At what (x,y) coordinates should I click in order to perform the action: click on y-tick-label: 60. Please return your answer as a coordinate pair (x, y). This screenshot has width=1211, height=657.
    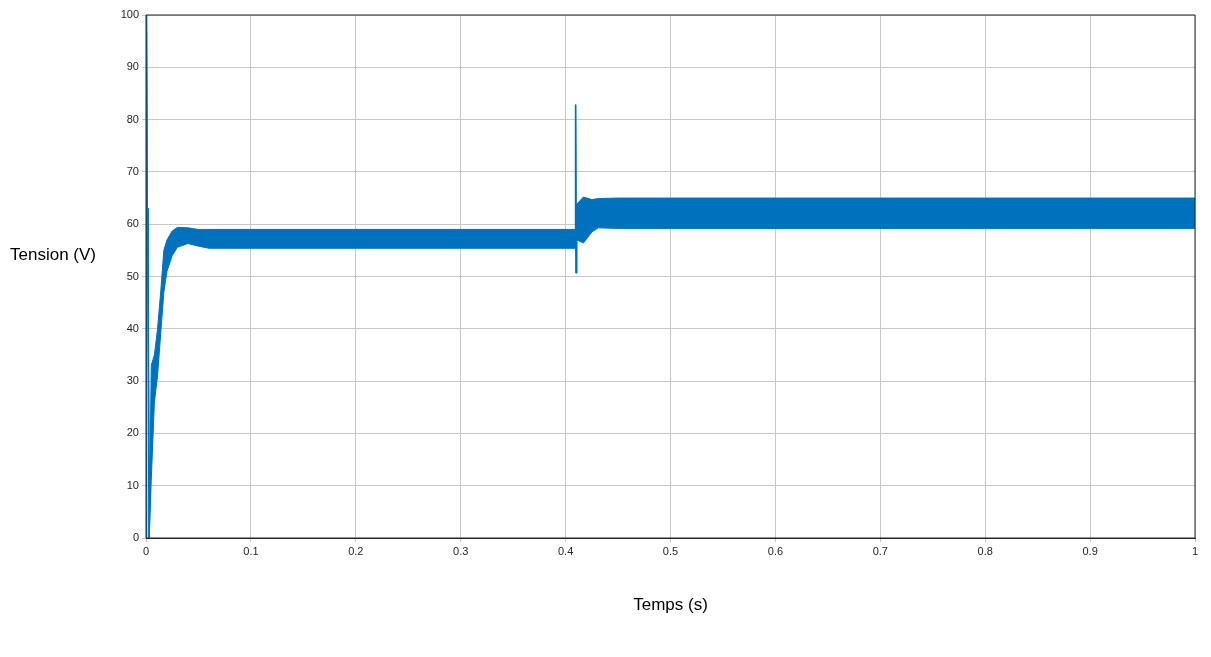
    Looking at the image, I should click on (132, 223).